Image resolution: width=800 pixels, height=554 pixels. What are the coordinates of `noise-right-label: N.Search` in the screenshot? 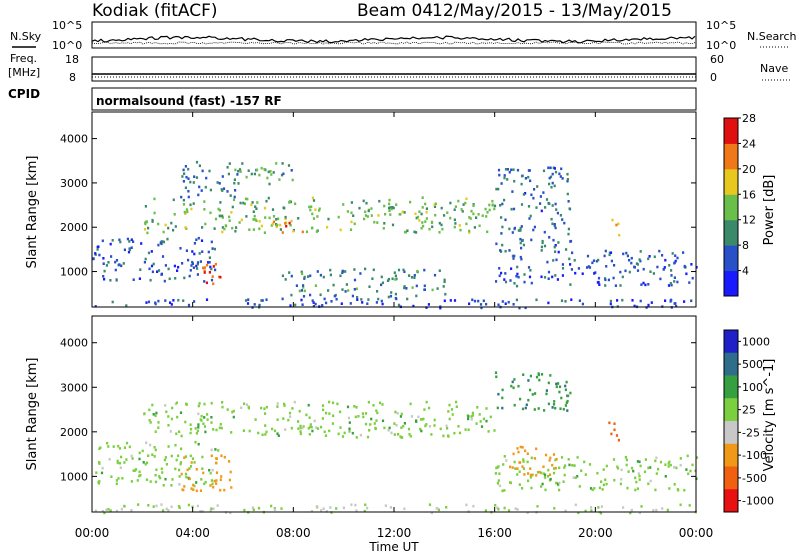 It's located at (772, 36).